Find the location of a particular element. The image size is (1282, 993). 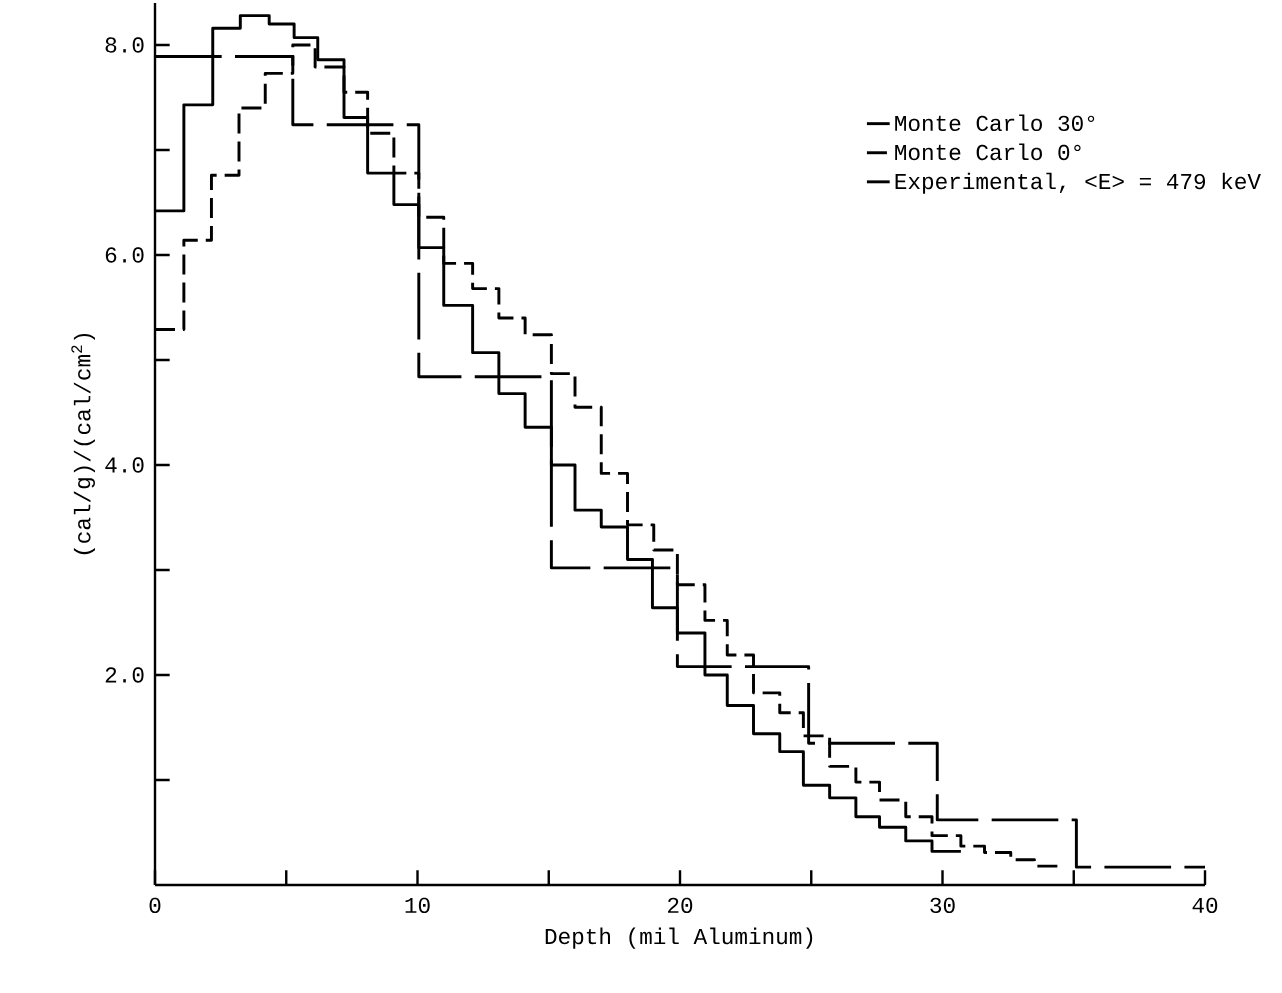

y-tick-label: 8.0 is located at coordinates (124, 45).